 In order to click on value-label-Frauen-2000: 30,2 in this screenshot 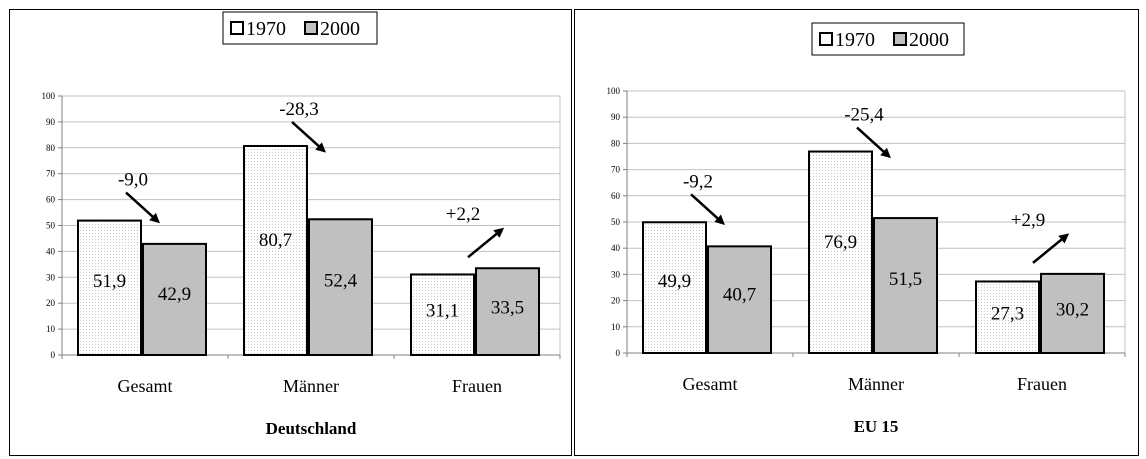, I will do `click(1072, 309)`.